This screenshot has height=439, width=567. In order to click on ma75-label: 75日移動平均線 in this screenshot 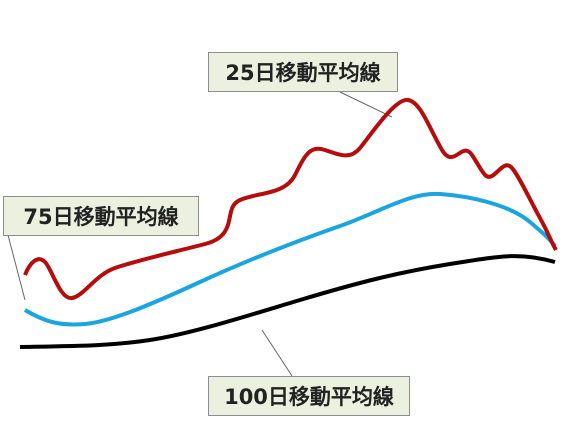, I will do `click(101, 216)`.